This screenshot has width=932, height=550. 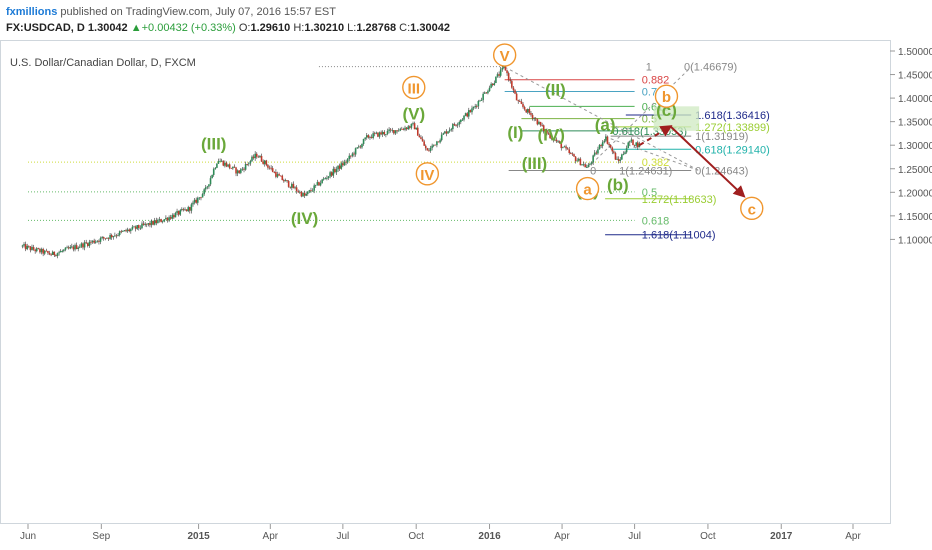 What do you see at coordinates (915, 240) in the screenshot?
I see `price-tick-label: 1.10000` at bounding box center [915, 240].